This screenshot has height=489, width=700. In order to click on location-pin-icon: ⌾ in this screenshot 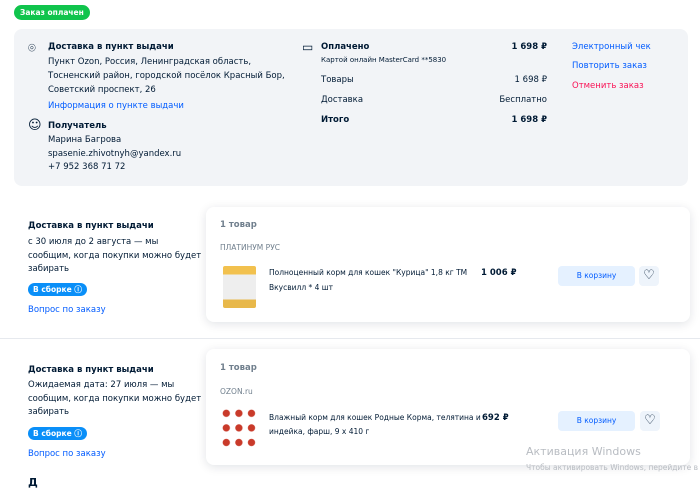, I will do `click(32, 48)`.